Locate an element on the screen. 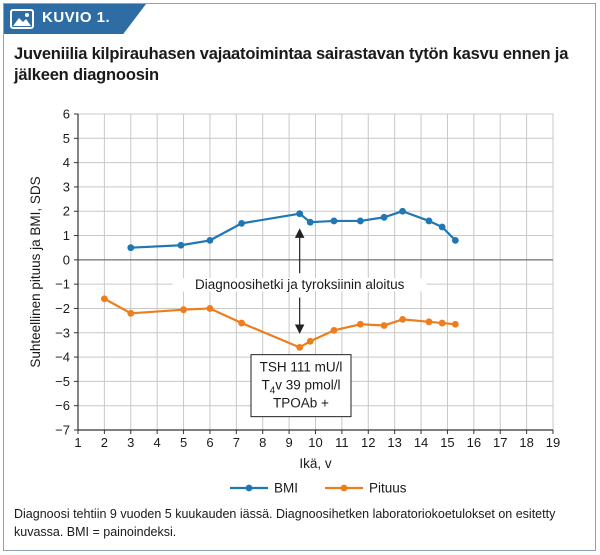 The height and width of the screenshot is (555, 600). diagnosis-label-bg is located at coordinates (299, 285).